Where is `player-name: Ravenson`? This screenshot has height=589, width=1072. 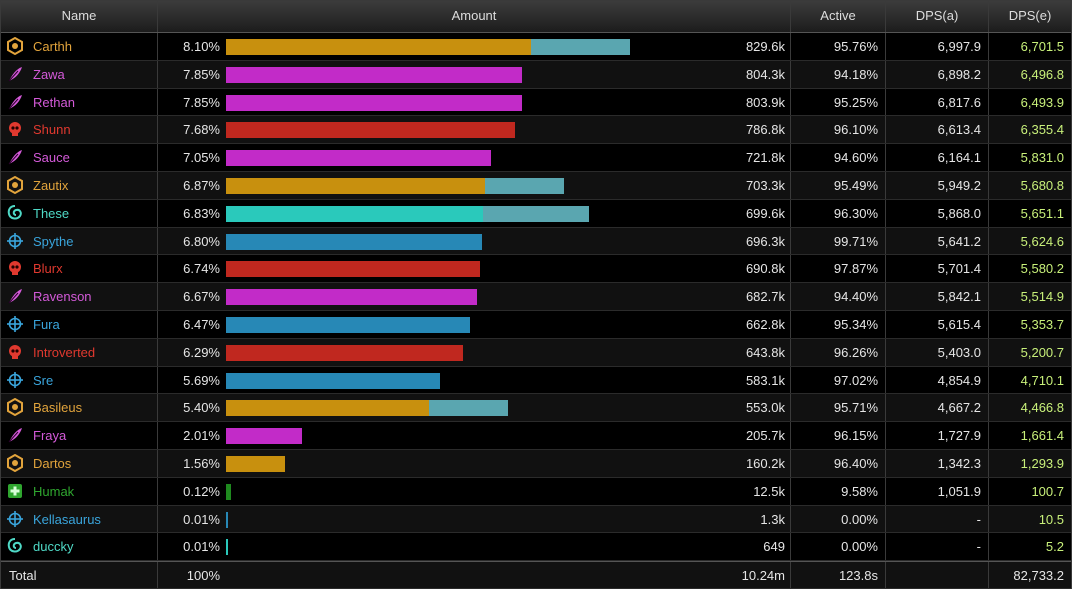 player-name: Ravenson is located at coordinates (62, 297).